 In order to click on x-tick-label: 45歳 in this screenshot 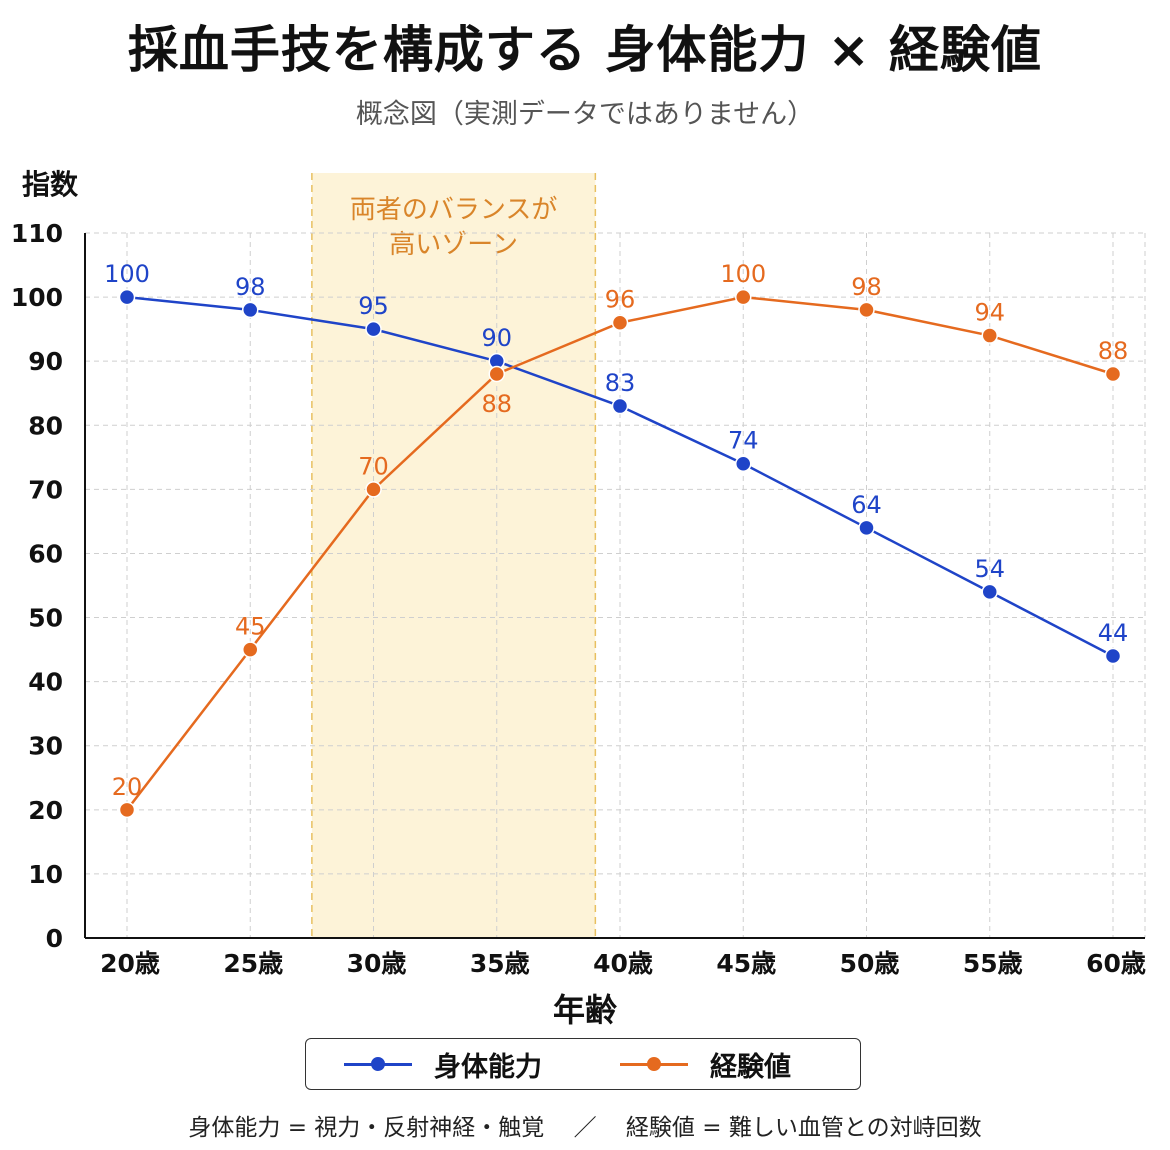, I will do `click(746, 963)`.